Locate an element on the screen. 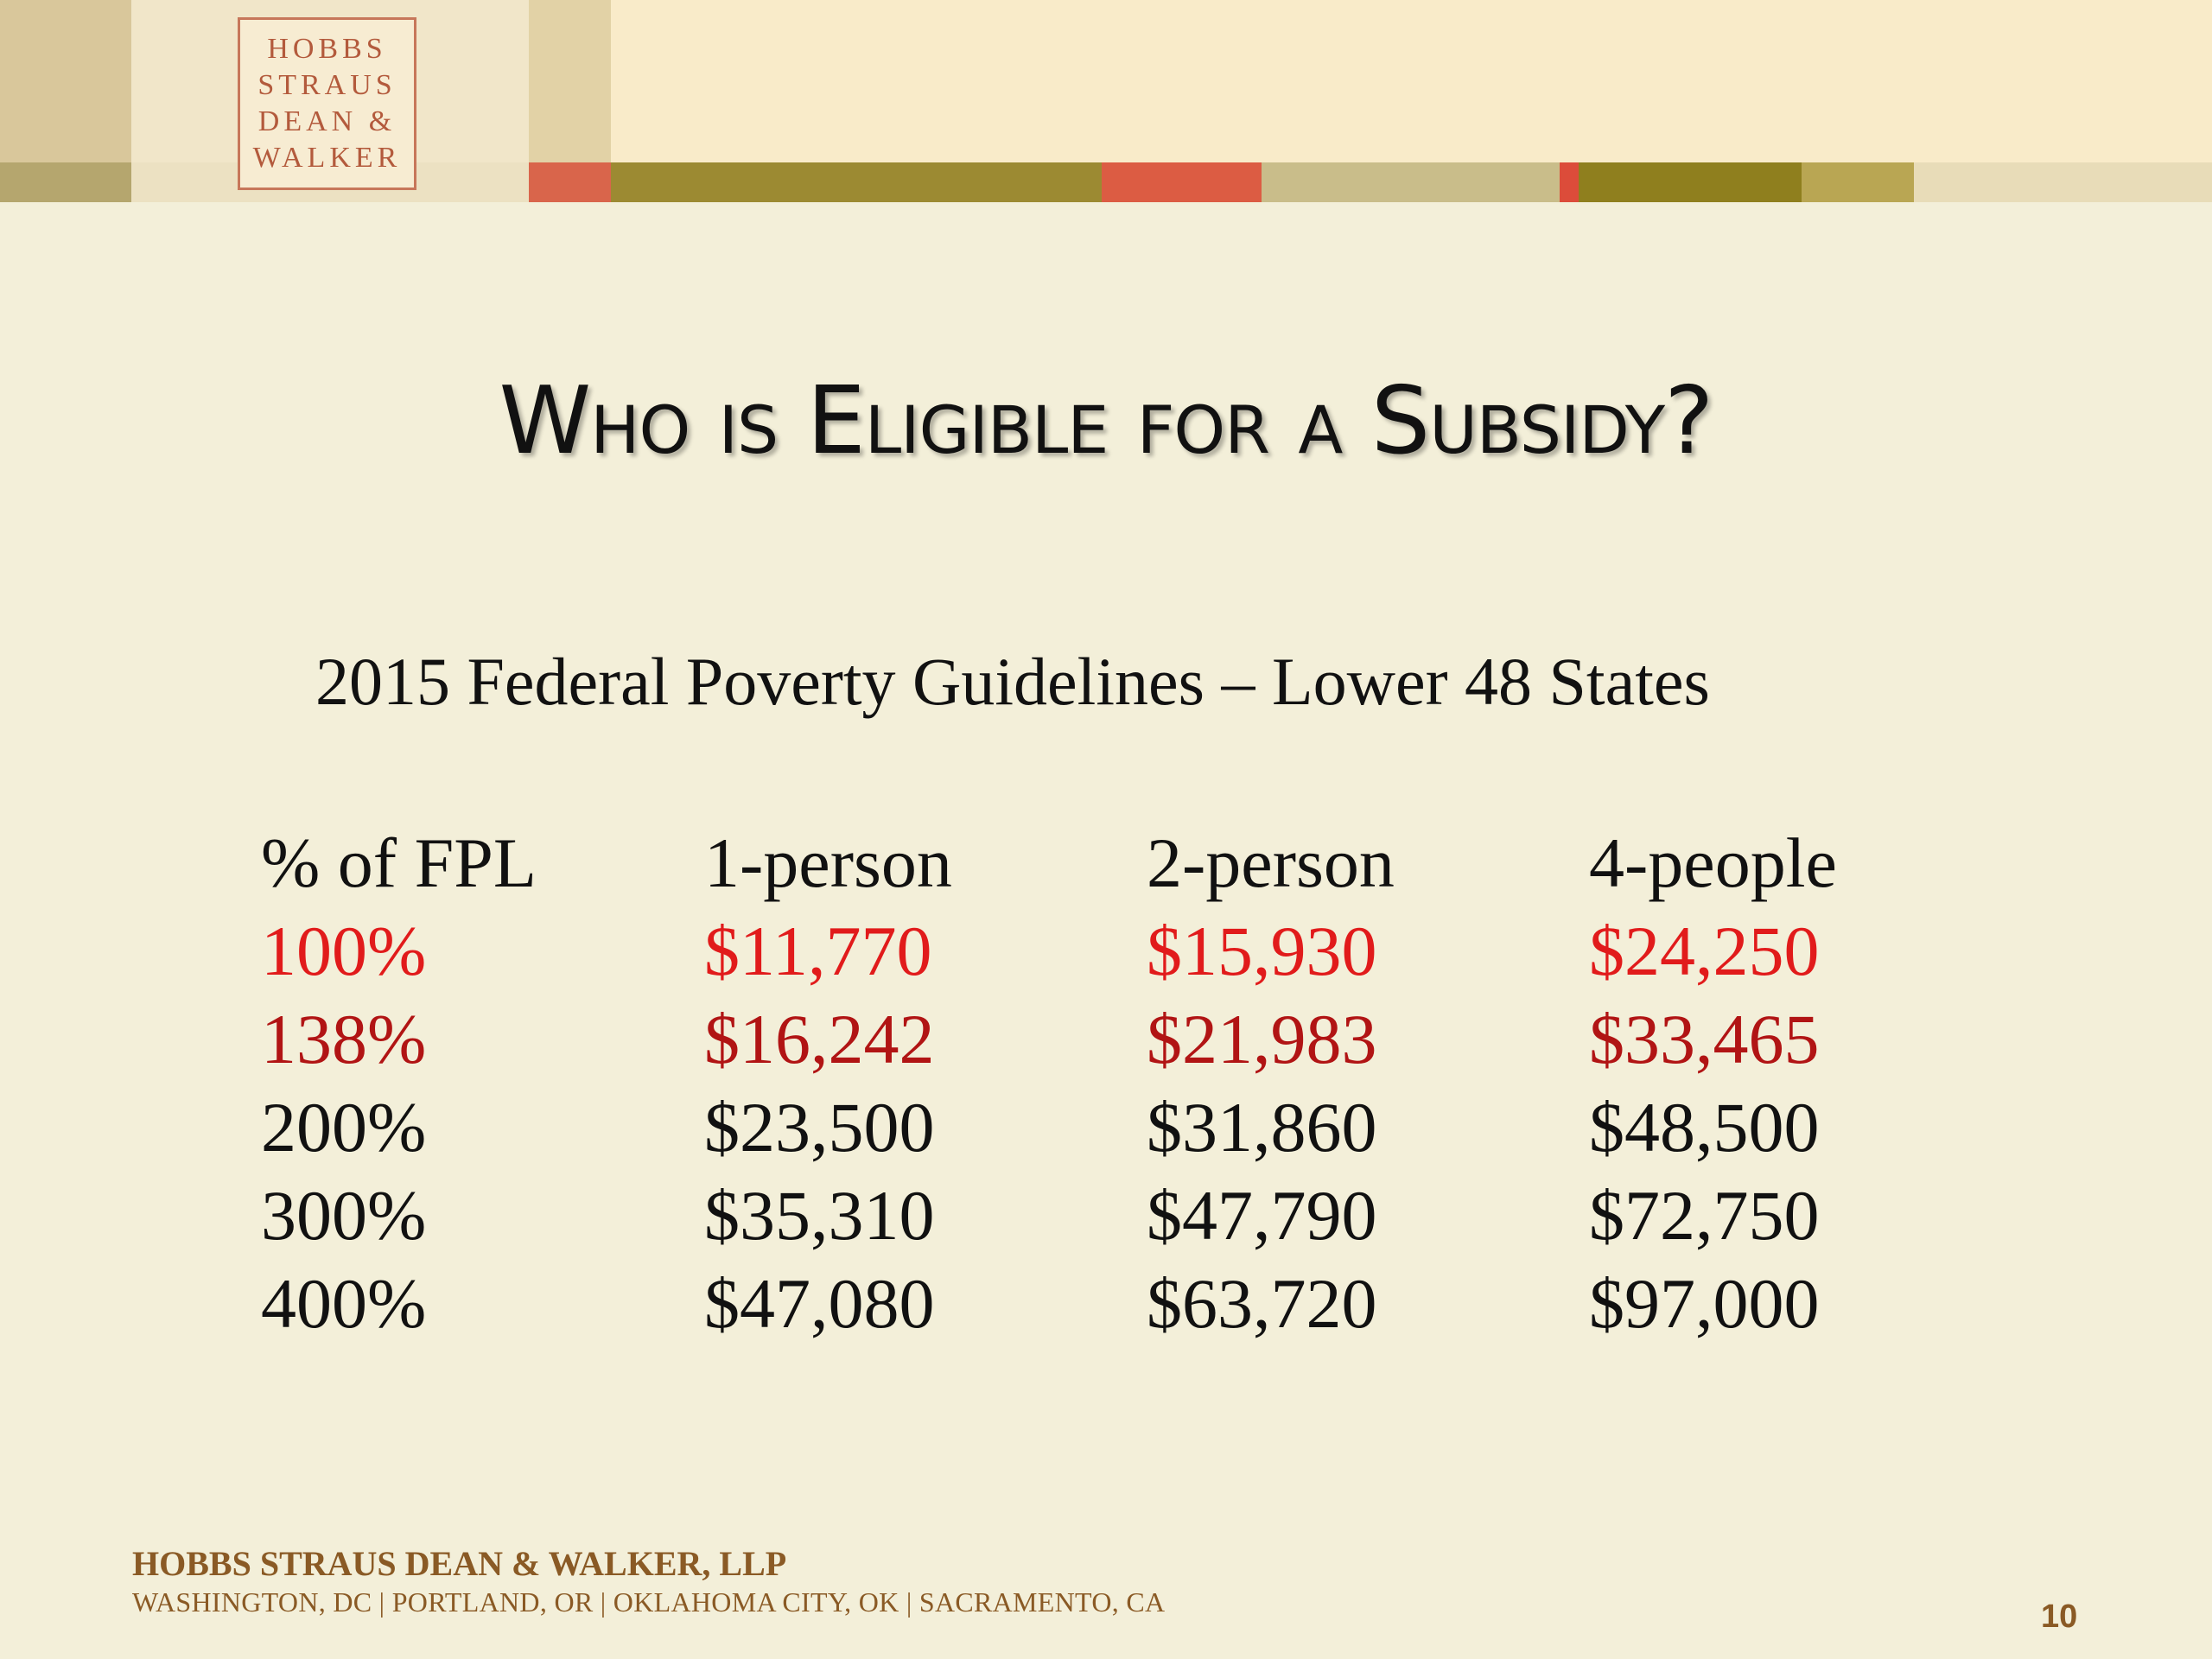 This screenshot has height=1659, width=2212. table-row: 300% $35,310 $47,790 $72,750 is located at coordinates (1146, 1216).